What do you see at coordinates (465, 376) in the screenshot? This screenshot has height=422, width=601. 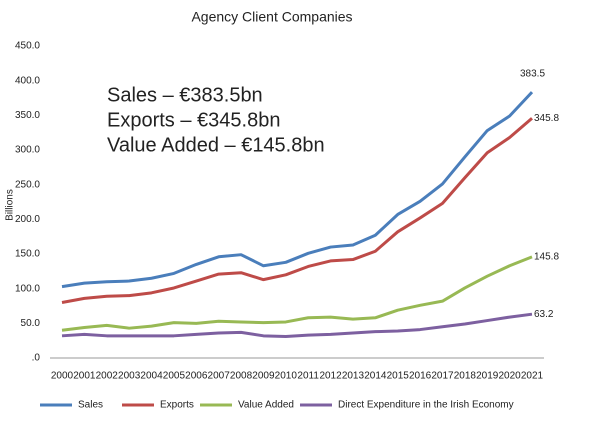 I see `x-tick-label: 2018` at bounding box center [465, 376].